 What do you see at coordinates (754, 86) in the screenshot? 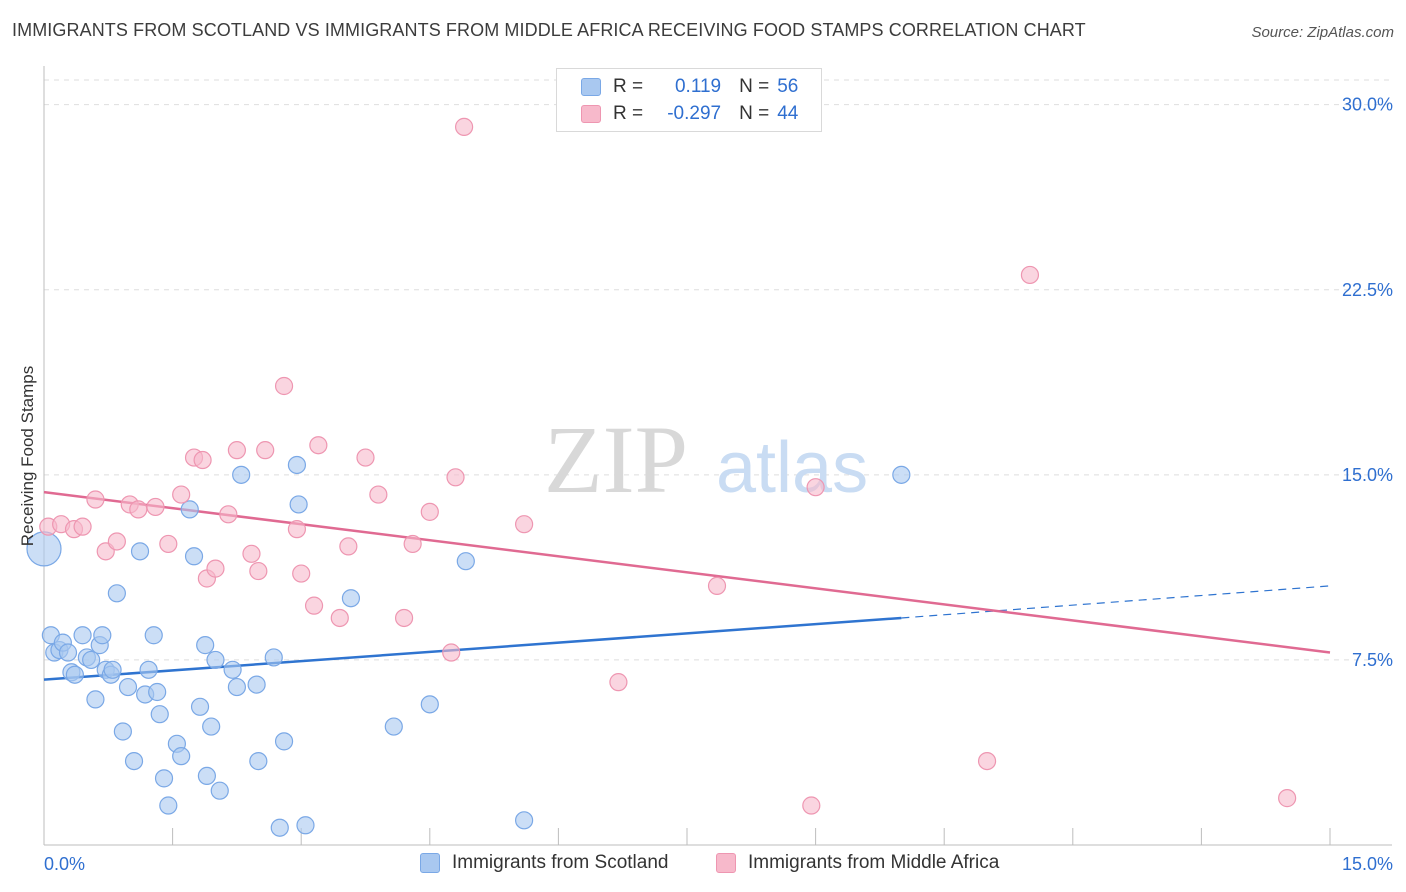
I see `legend-n-label: N =` at bounding box center [754, 86].